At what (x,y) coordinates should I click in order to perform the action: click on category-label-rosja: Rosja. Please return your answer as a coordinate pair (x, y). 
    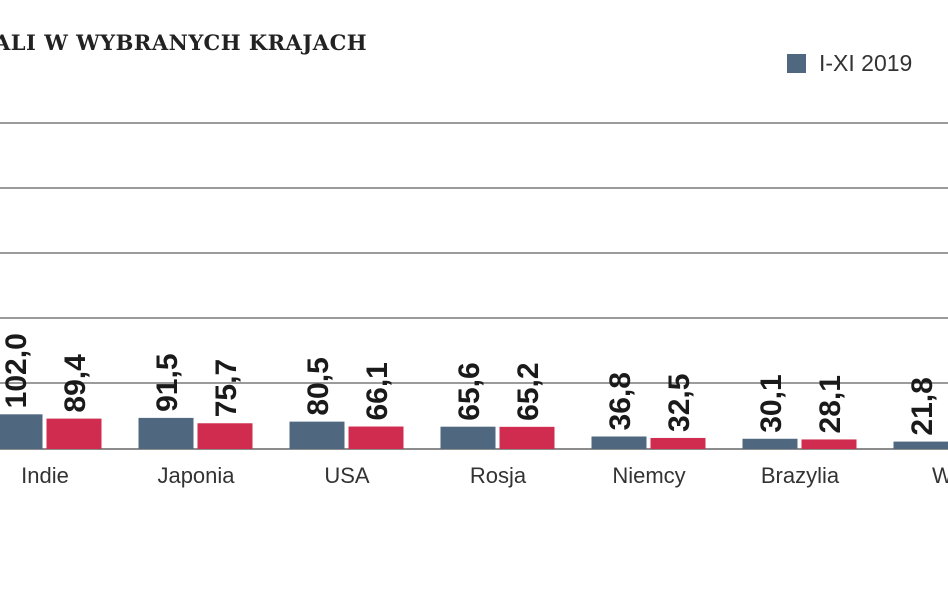
    Looking at the image, I should click on (498, 475).